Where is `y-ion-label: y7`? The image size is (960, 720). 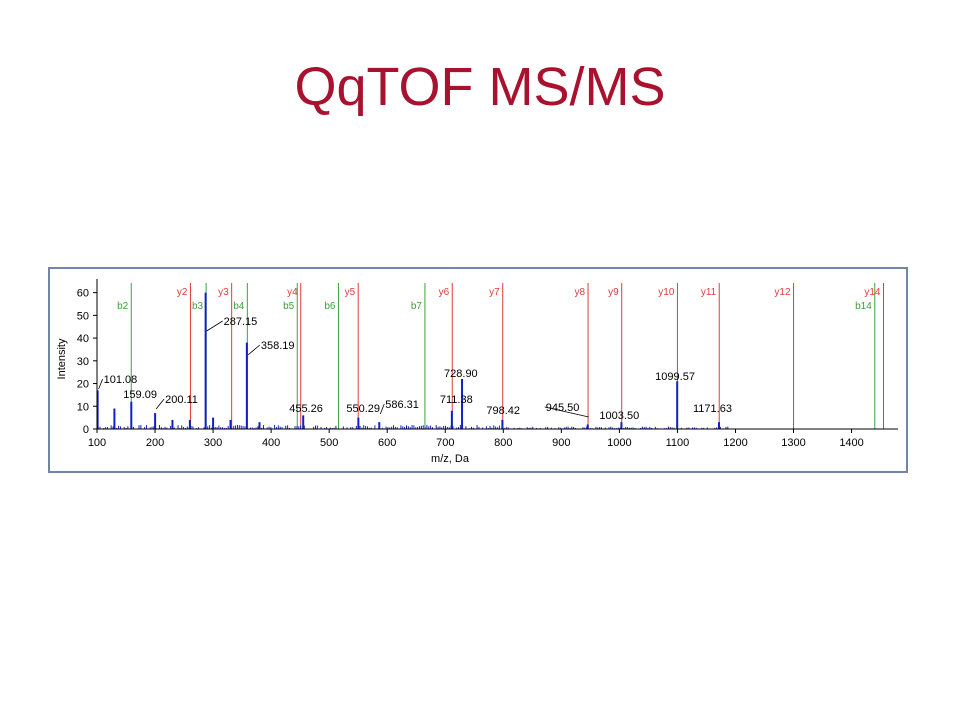
y-ion-label: y7 is located at coordinates (494, 292).